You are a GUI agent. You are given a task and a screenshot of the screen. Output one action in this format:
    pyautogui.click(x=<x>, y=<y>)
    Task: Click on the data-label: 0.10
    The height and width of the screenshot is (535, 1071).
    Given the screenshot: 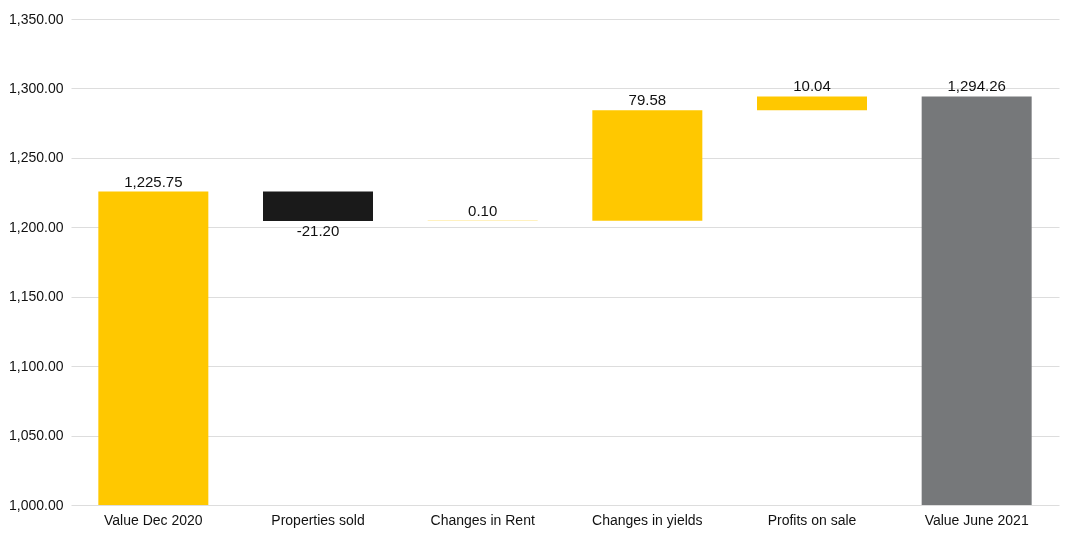 What is the action you would take?
    pyautogui.click(x=483, y=210)
    